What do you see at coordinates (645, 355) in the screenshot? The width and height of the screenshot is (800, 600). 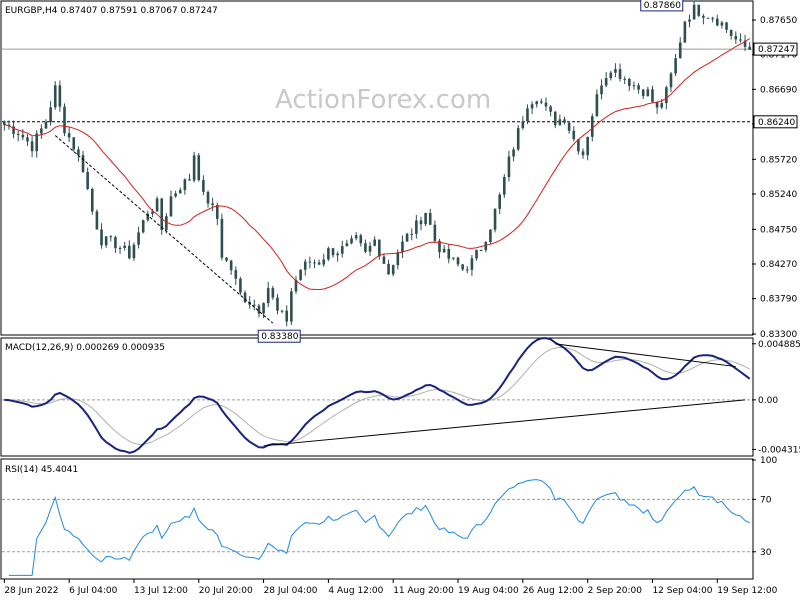 I see `macd-resistance-line` at bounding box center [645, 355].